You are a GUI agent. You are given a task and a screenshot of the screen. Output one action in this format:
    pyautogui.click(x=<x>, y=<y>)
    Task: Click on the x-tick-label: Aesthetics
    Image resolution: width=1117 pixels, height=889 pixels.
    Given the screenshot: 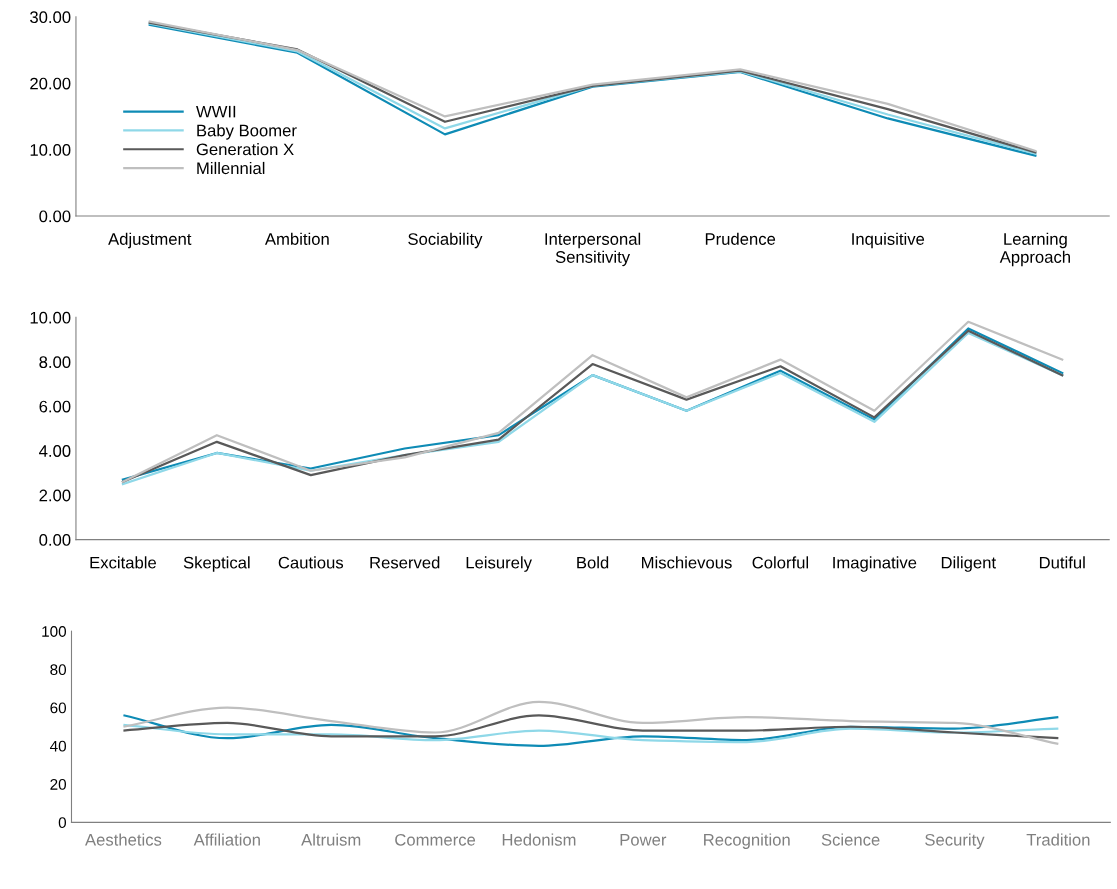 What is the action you would take?
    pyautogui.click(x=123, y=839)
    